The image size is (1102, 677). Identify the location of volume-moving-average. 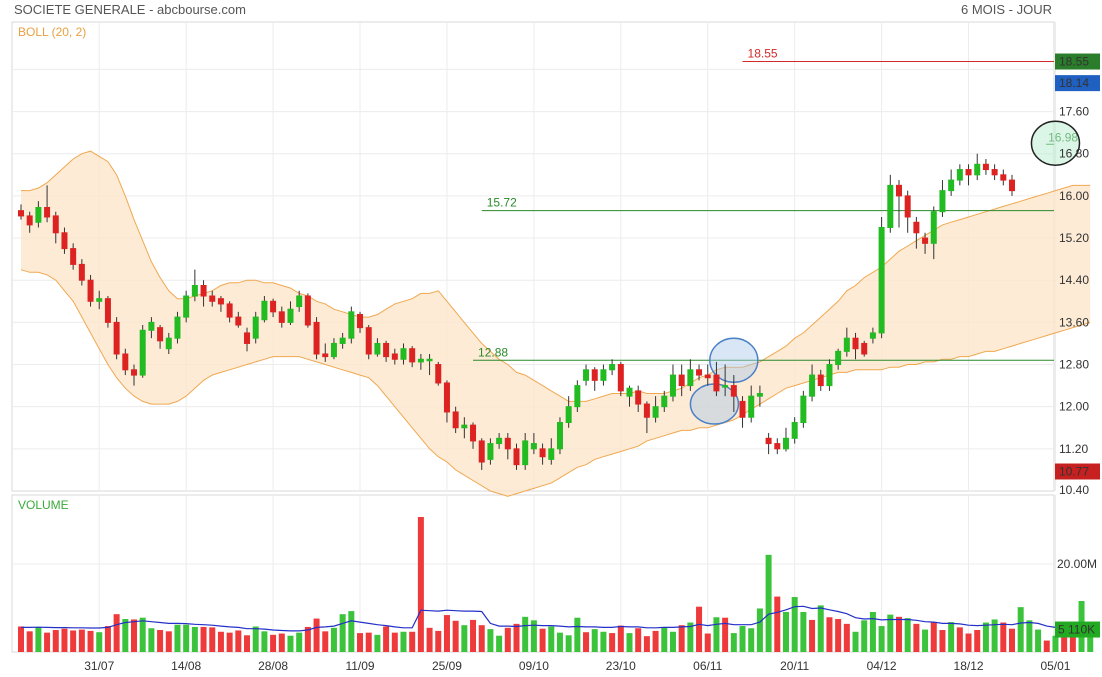
(556, 618).